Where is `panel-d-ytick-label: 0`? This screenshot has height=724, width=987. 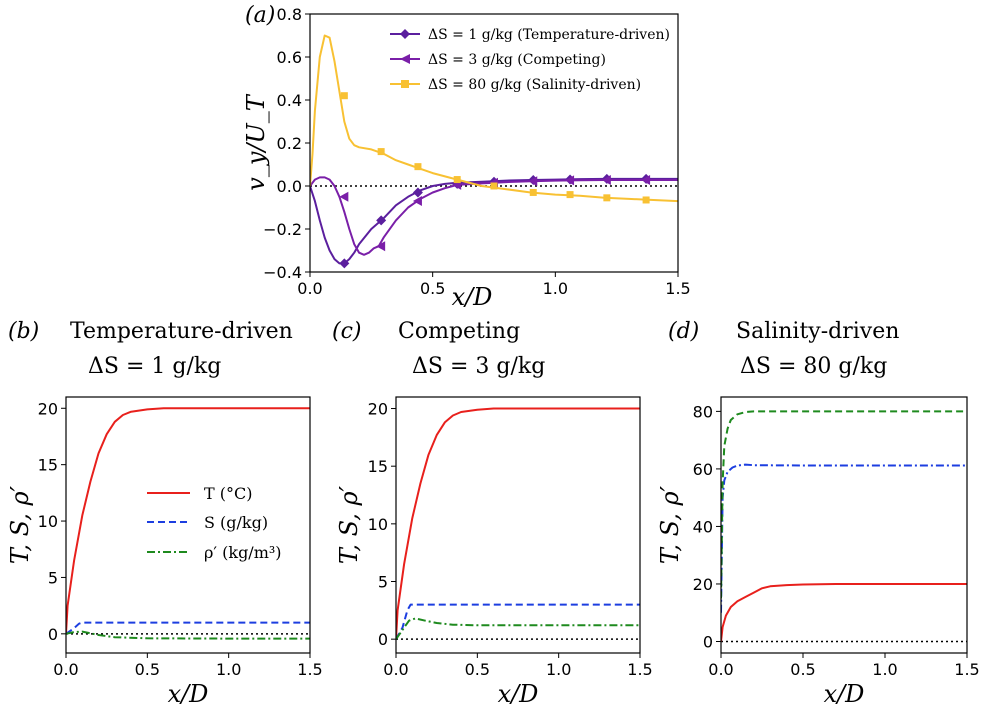 panel-d-ytick-label: 0 is located at coordinates (708, 641).